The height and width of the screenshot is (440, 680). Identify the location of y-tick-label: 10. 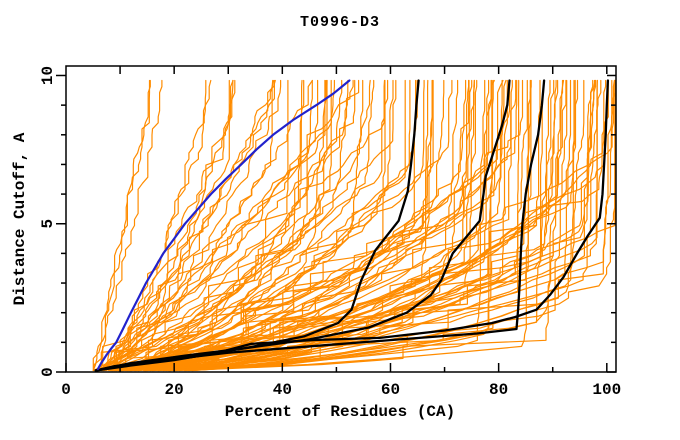
(48, 75).